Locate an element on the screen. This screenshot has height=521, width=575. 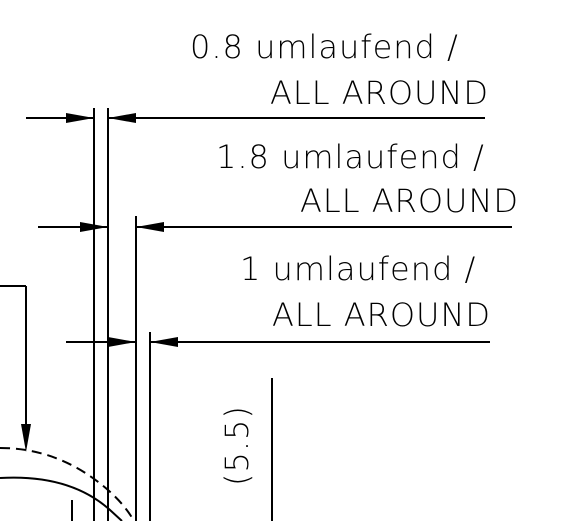
annotation-1: 1 umlaufend / ALL AROUND is located at coordinates (278, 298).